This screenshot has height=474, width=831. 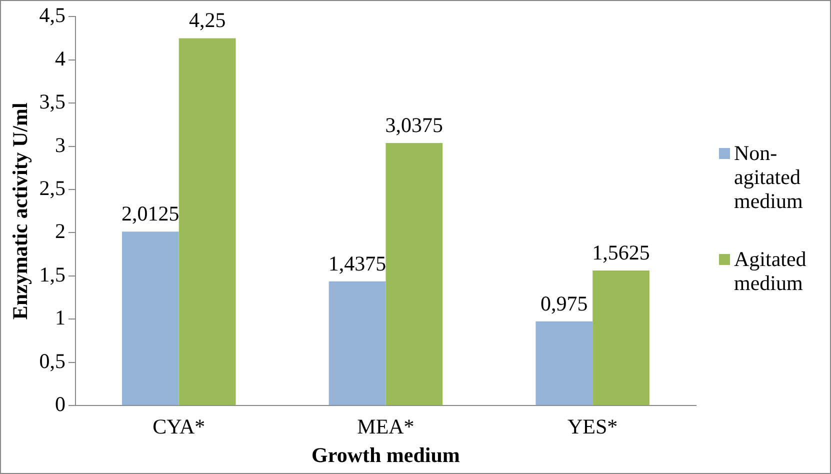 What do you see at coordinates (771, 271) in the screenshot?
I see `legend-label: Agitated medium` at bounding box center [771, 271].